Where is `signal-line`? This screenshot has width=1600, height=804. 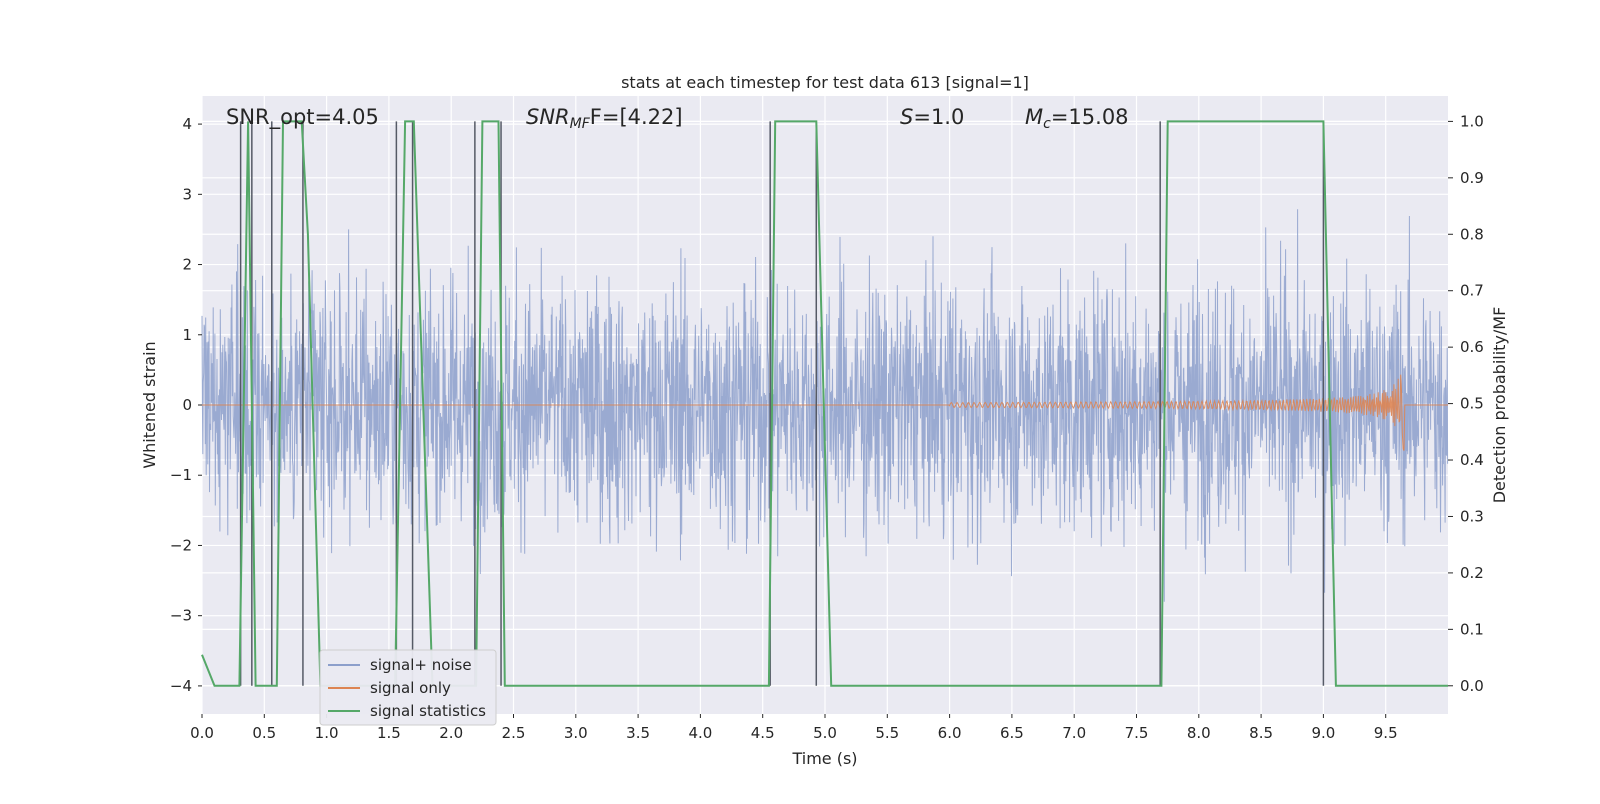
signal-line is located at coordinates (825, 412).